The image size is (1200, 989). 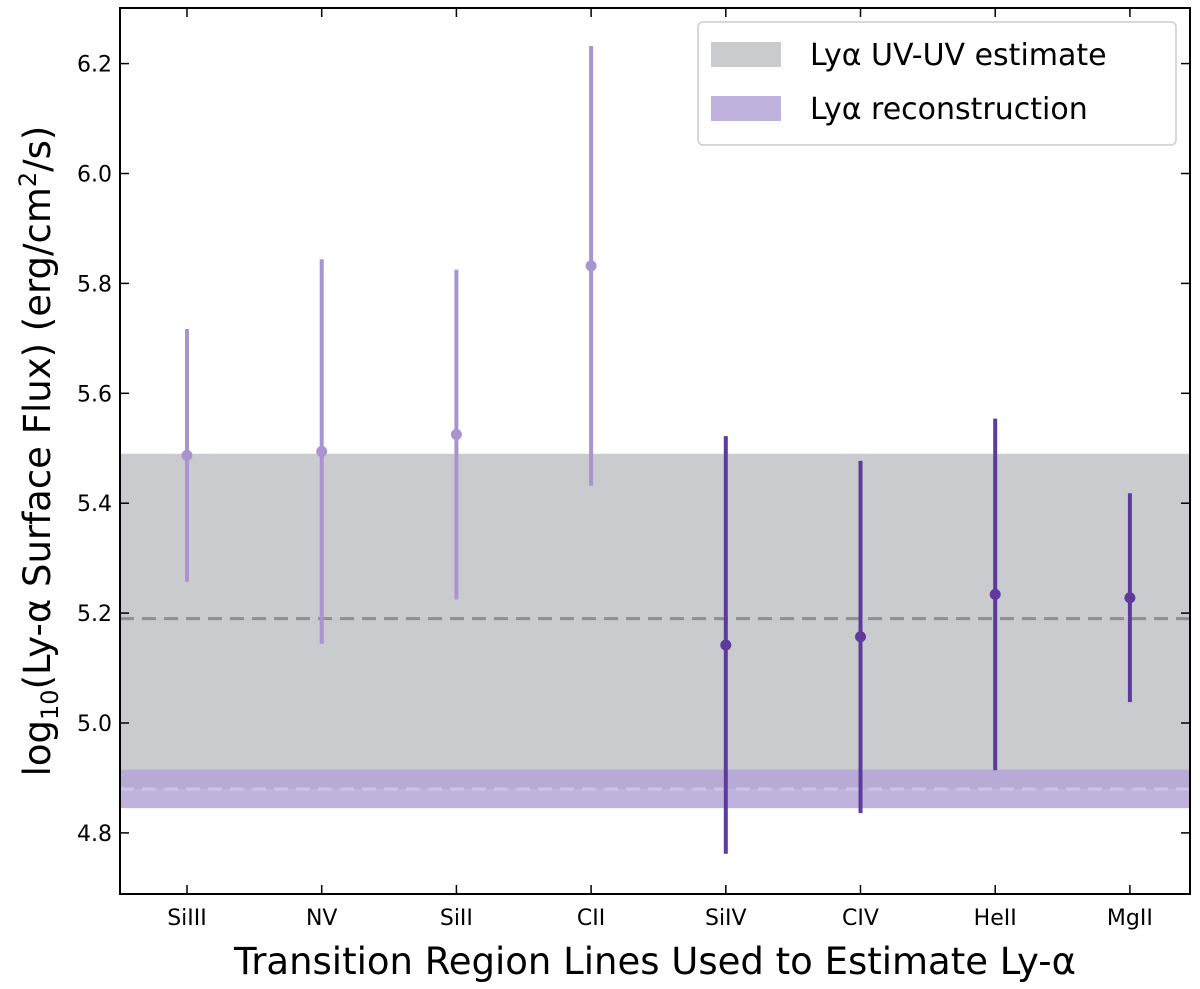 I want to click on x-tick-label-SiIV: SiIV, so click(x=726, y=918).